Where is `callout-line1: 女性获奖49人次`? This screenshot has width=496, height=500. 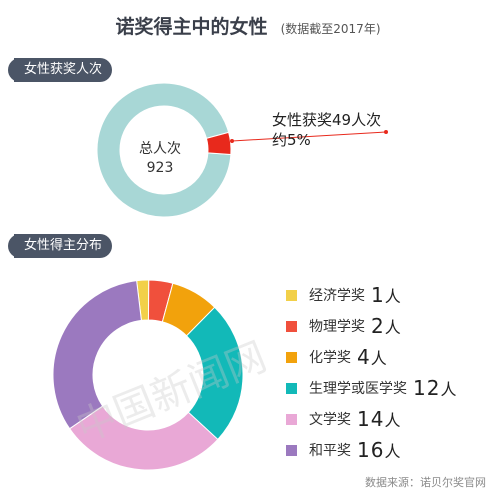 callout-line1: 女性获奖49人次 is located at coordinates (327, 120).